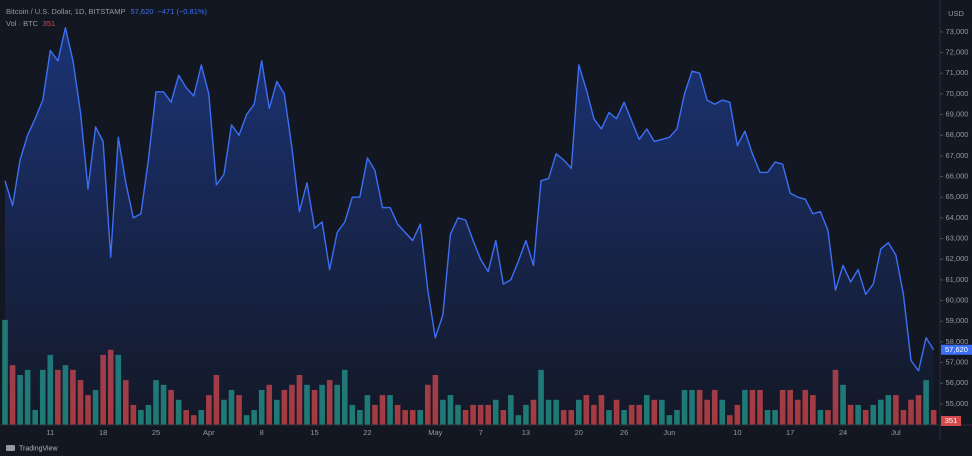 The image size is (972, 456). I want to click on y-tick-label: 67,000, so click(957, 155).